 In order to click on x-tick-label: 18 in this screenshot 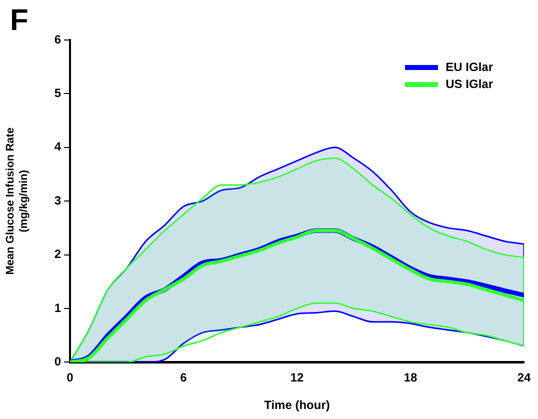, I will do `click(411, 377)`.